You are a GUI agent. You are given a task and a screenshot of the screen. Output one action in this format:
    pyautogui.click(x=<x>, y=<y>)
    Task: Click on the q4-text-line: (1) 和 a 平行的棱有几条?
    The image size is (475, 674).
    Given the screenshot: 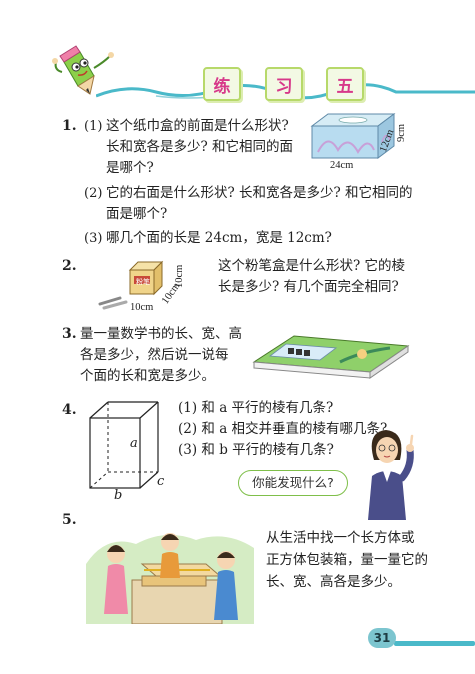 What is the action you would take?
    pyautogui.click(x=256, y=408)
    